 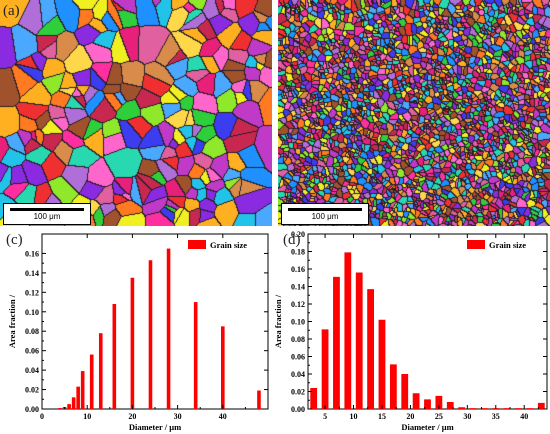 What do you see at coordinates (298, 234) in the screenshot?
I see `y-tick-label: 0.20` at bounding box center [298, 234].